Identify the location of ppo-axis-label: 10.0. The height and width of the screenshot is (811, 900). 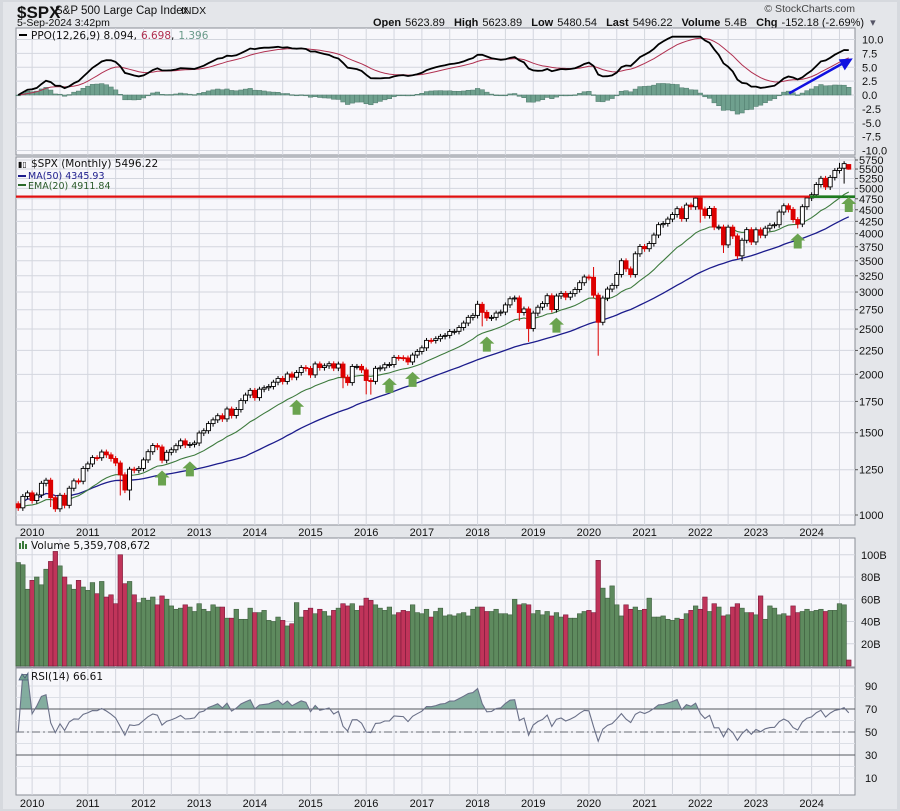
(872, 41).